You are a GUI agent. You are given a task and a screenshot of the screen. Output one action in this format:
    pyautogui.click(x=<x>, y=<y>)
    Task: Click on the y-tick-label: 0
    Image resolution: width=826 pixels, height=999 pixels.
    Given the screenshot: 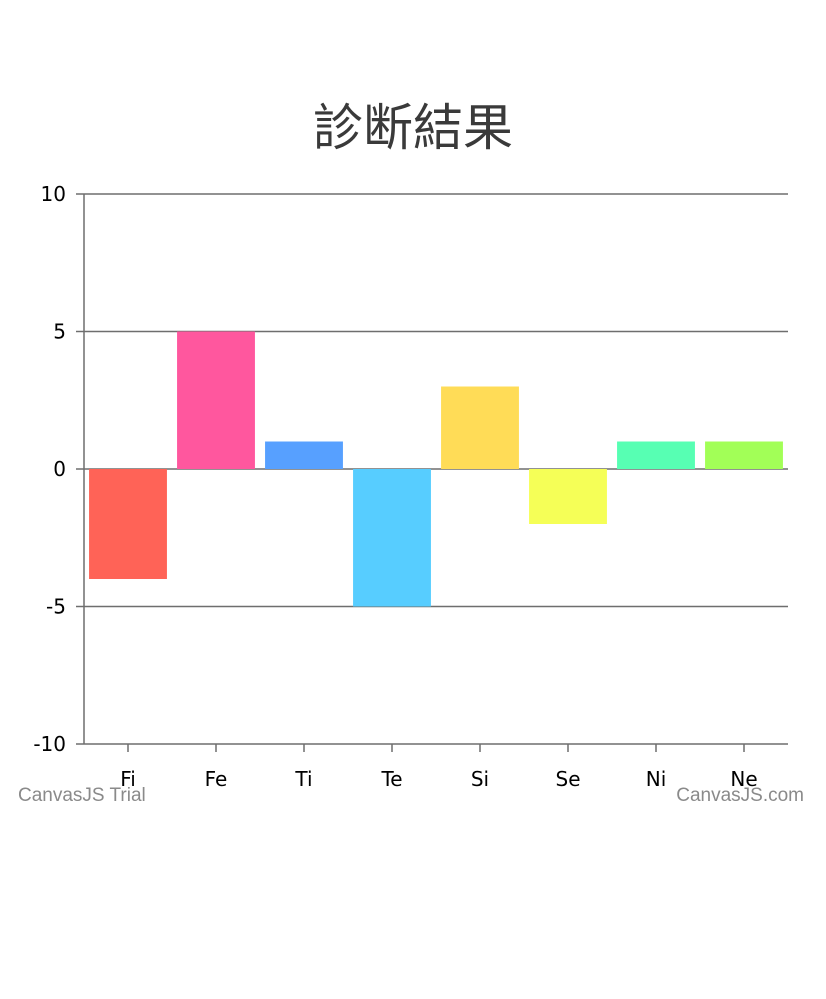 What is the action you would take?
    pyautogui.click(x=59, y=469)
    